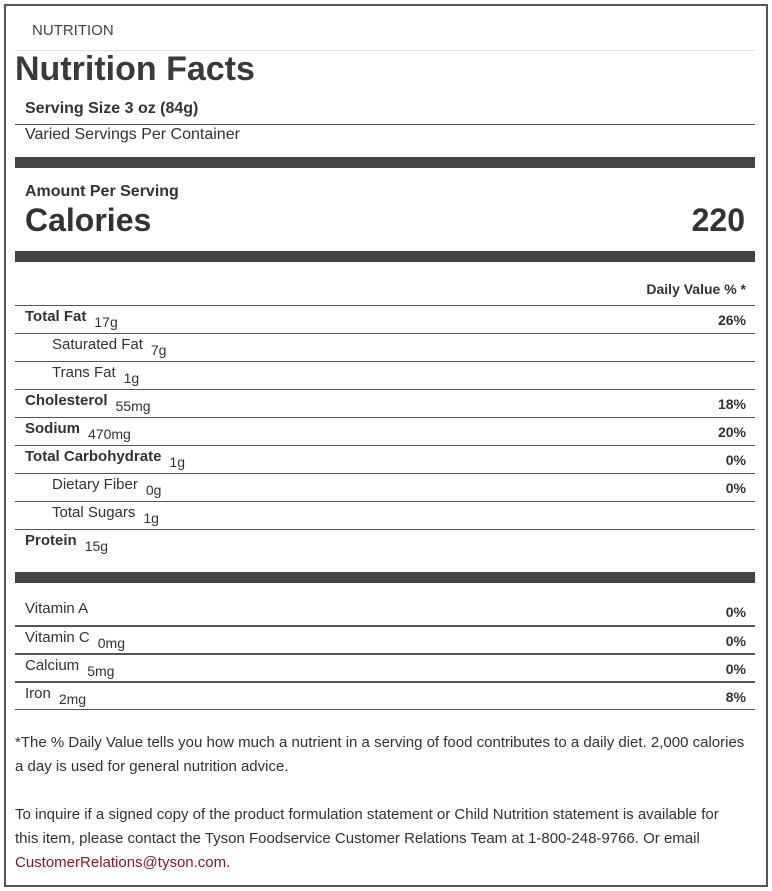  Describe the element at coordinates (133, 406) in the screenshot. I see `nutrient-amount: 55mg` at that location.